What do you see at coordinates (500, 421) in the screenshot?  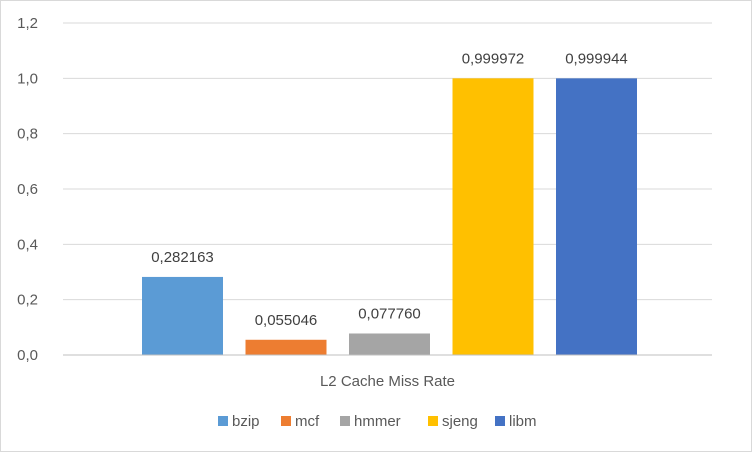 I see `legend-swatch-libm` at bounding box center [500, 421].